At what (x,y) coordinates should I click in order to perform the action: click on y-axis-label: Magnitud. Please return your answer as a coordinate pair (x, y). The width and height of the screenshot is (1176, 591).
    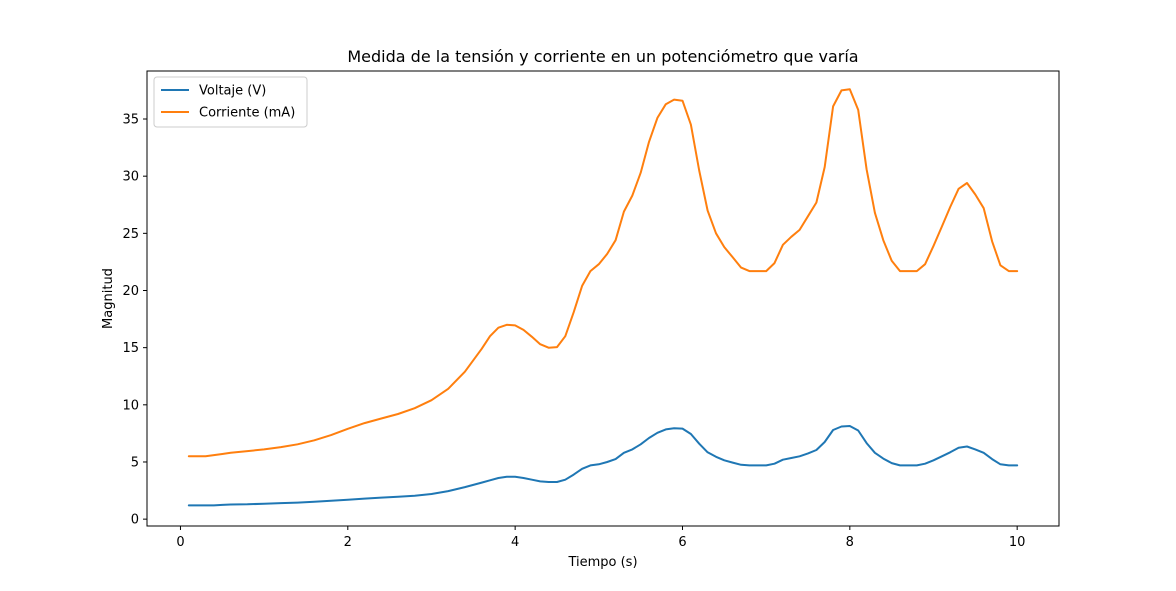
    Looking at the image, I should click on (108, 298).